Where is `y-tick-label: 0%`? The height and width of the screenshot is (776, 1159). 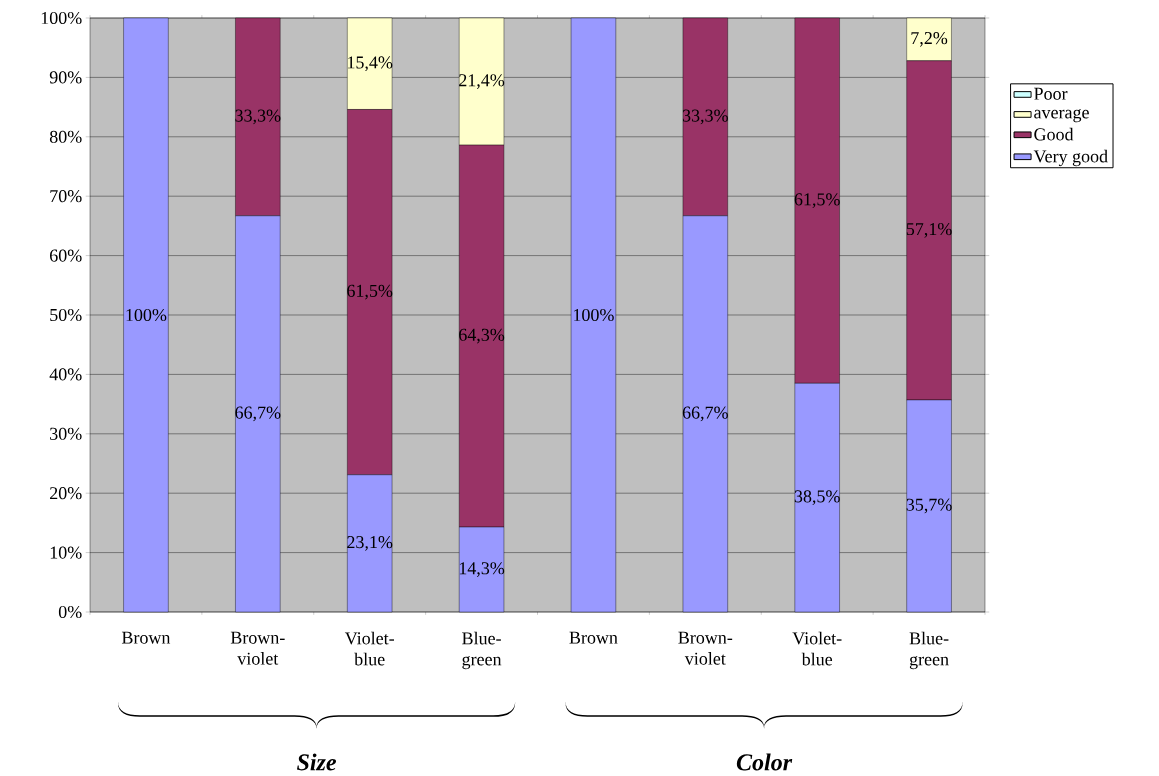 y-tick-label: 0% is located at coordinates (70, 612).